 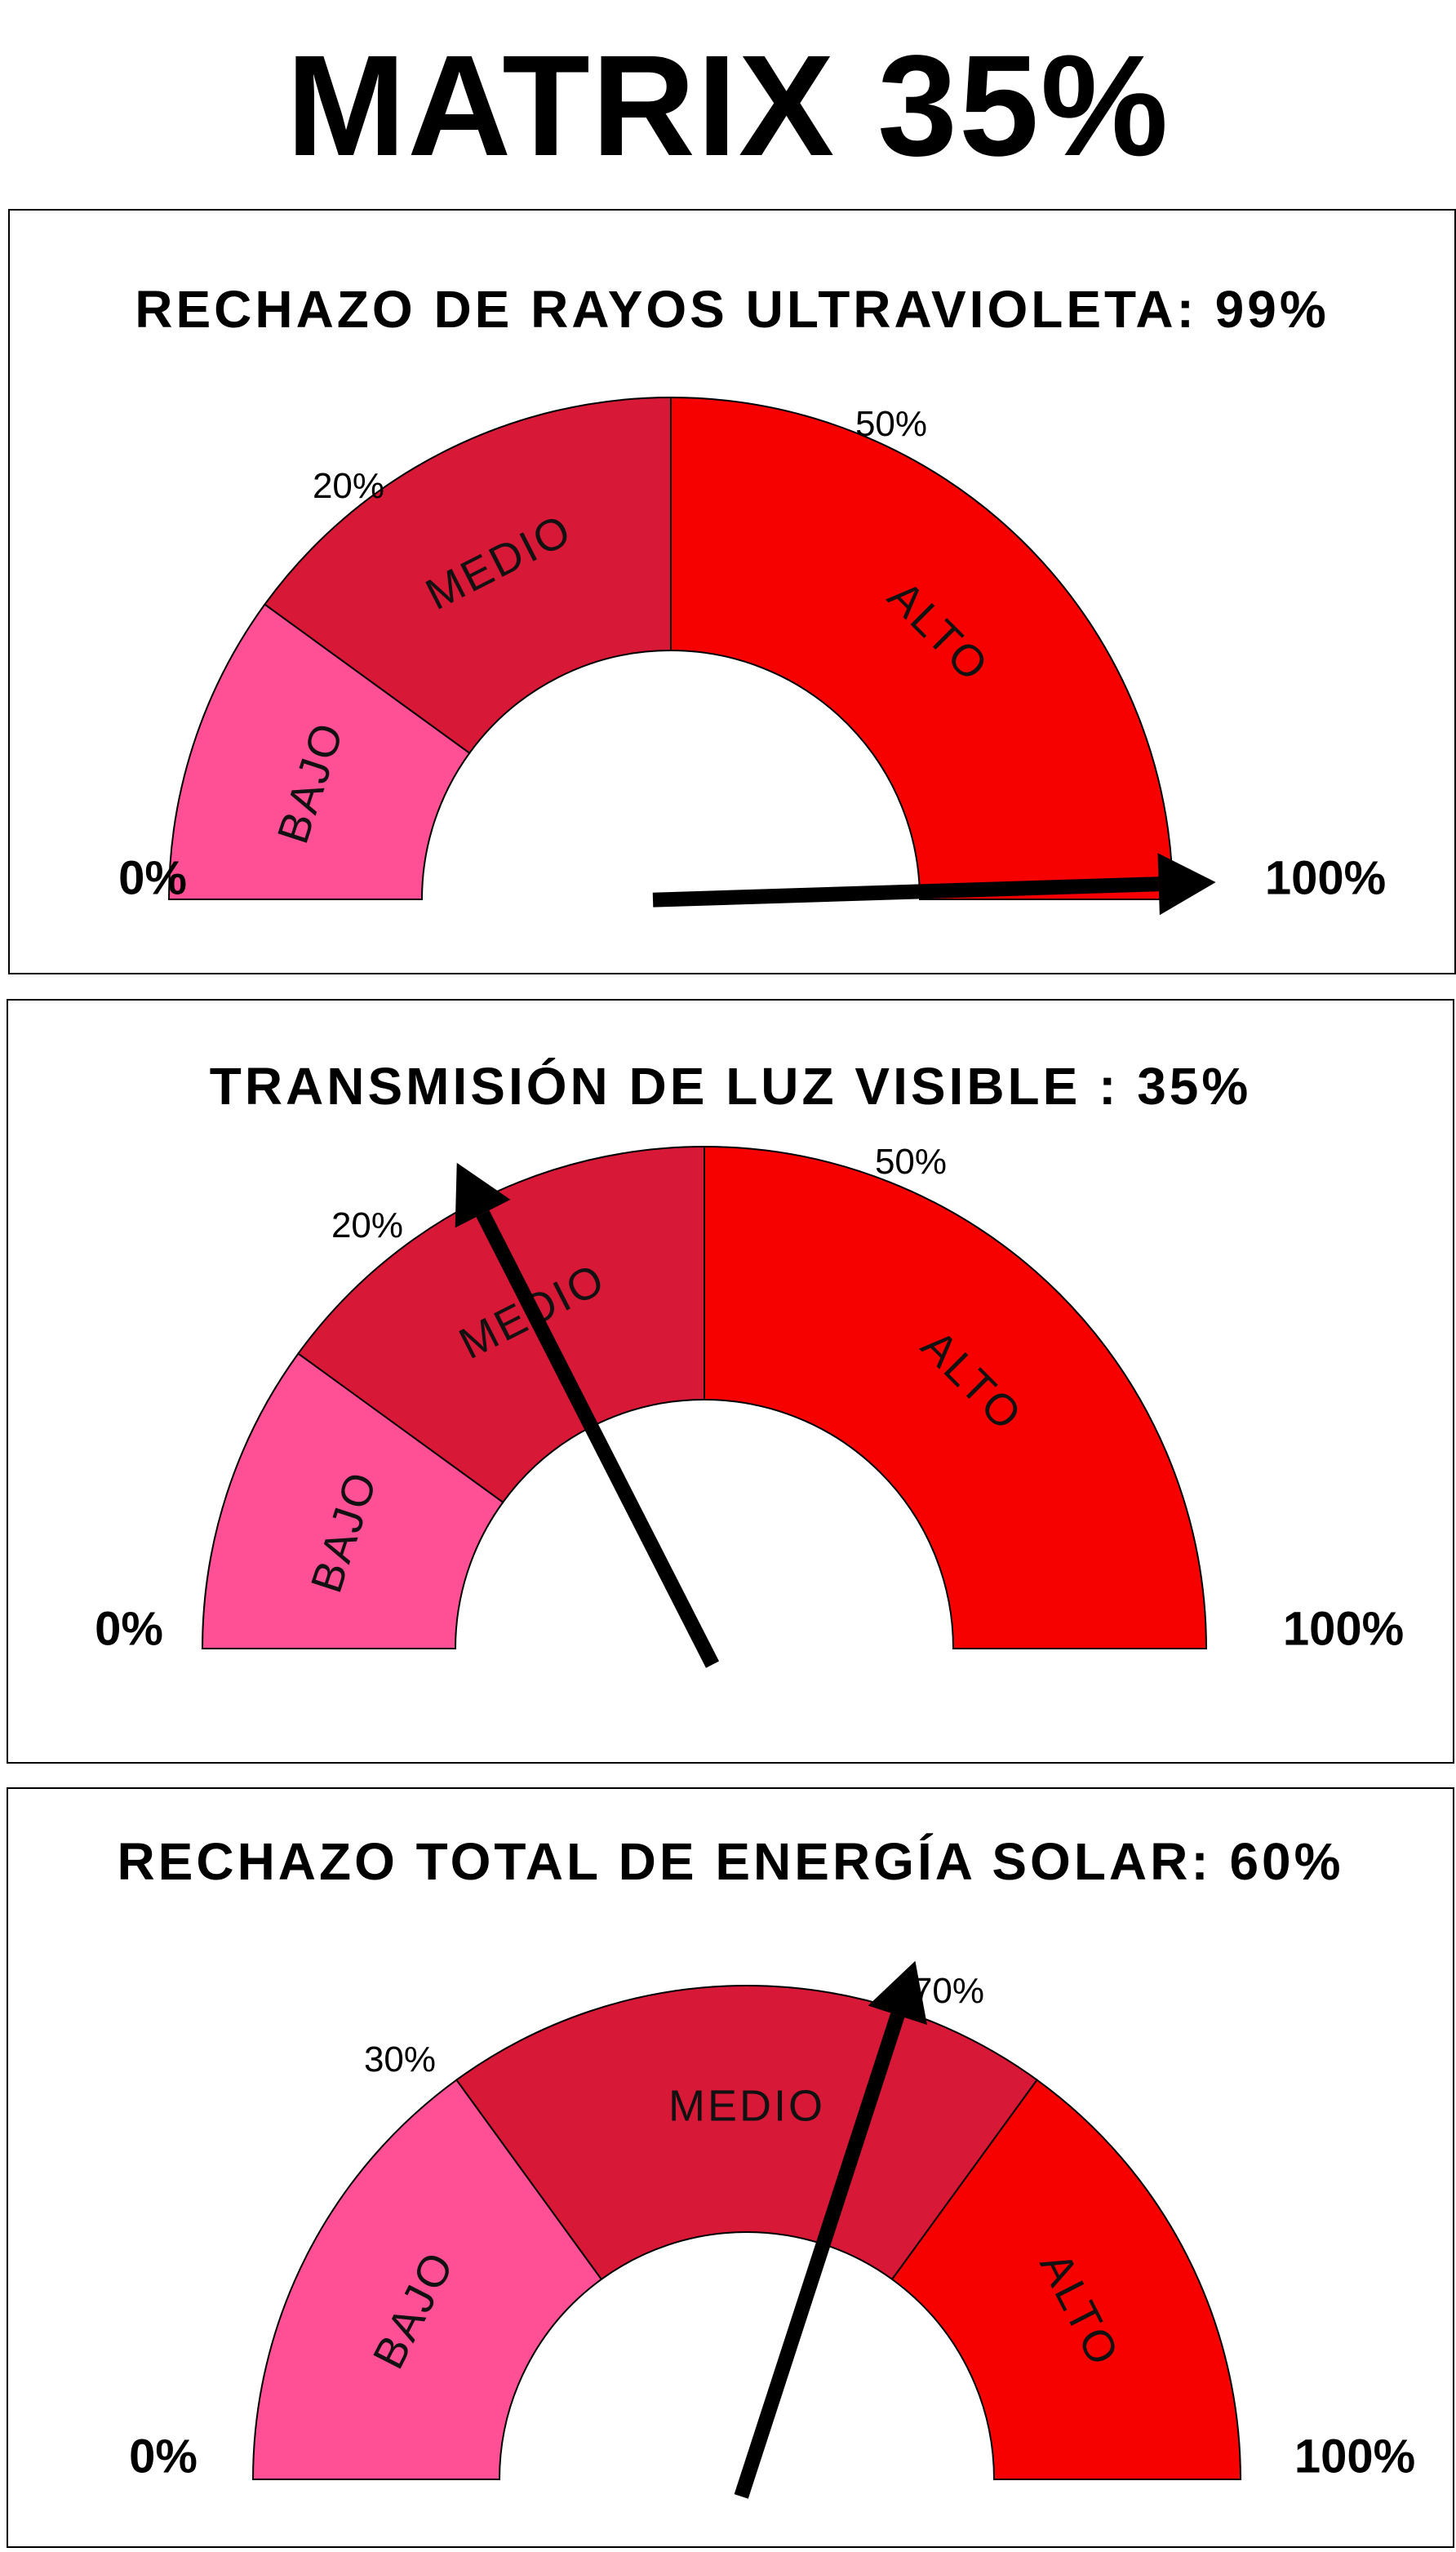 What do you see at coordinates (747, 2106) in the screenshot?
I see `gauge-band-label: MEDIO` at bounding box center [747, 2106].